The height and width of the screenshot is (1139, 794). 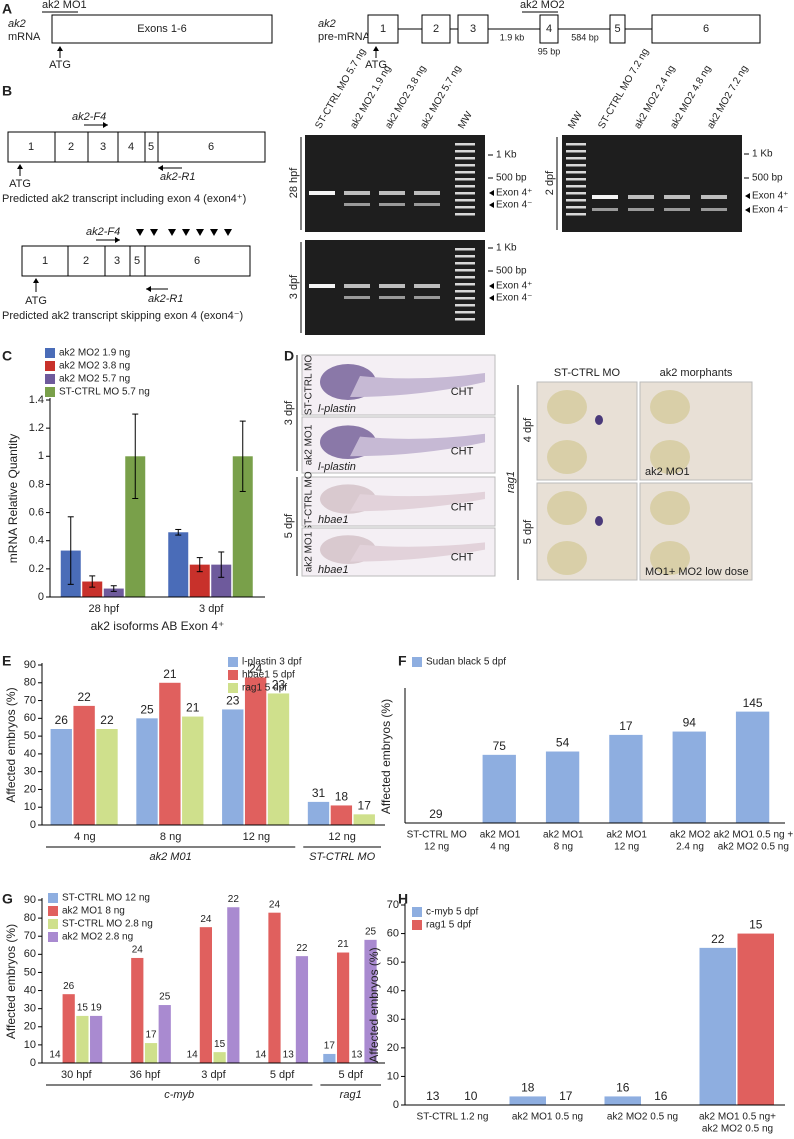 What do you see at coordinates (514, 193) in the screenshot?
I see `label: Exon 4⁺` at bounding box center [514, 193].